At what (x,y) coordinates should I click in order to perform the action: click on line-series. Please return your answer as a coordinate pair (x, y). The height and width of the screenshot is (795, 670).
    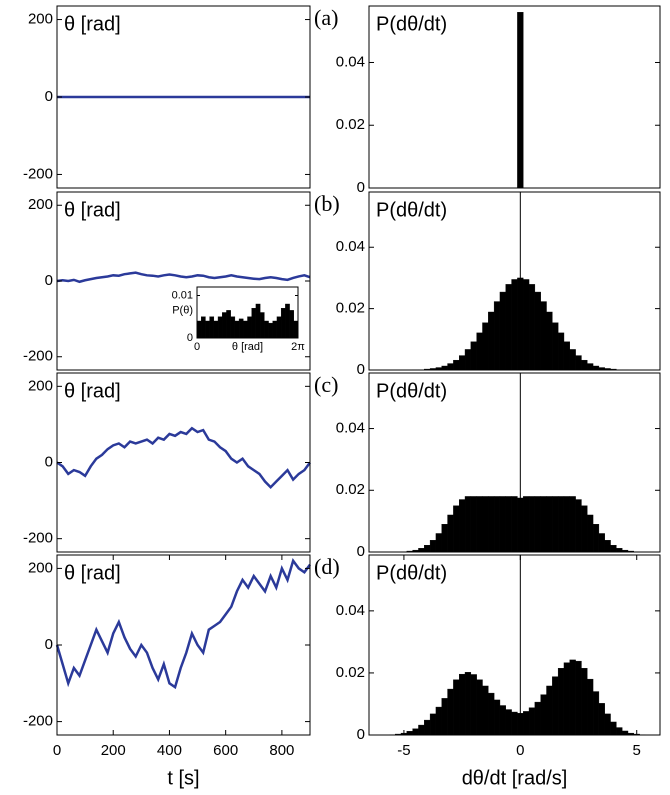
    Looking at the image, I should click on (184, 458).